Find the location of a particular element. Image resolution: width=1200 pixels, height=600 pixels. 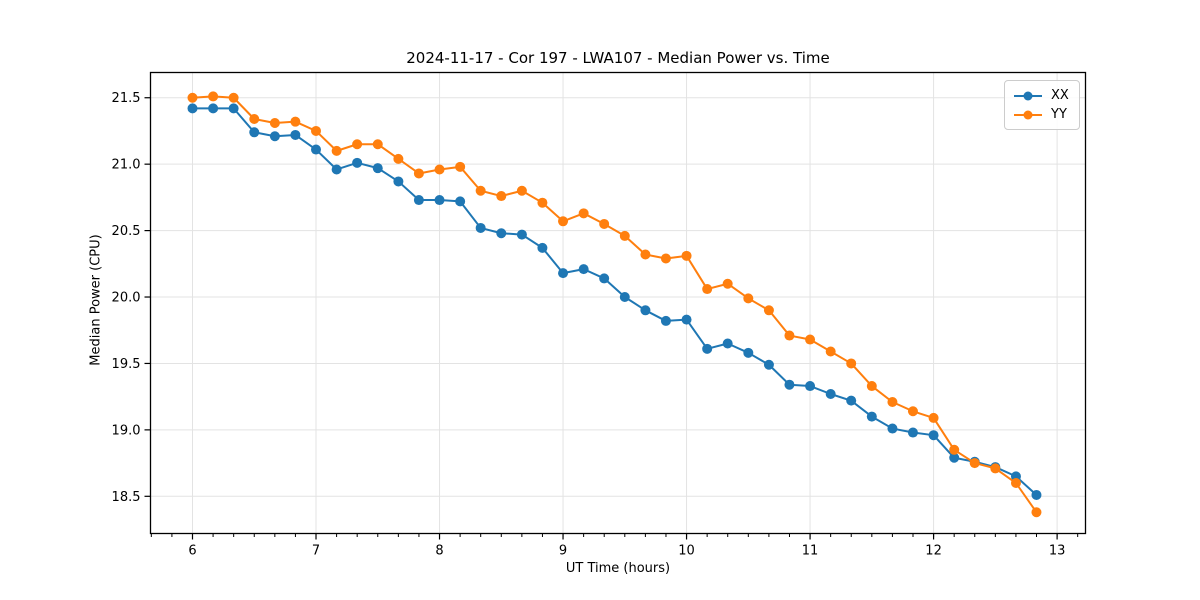

y-tick-label: 21.0 is located at coordinates (126, 165).